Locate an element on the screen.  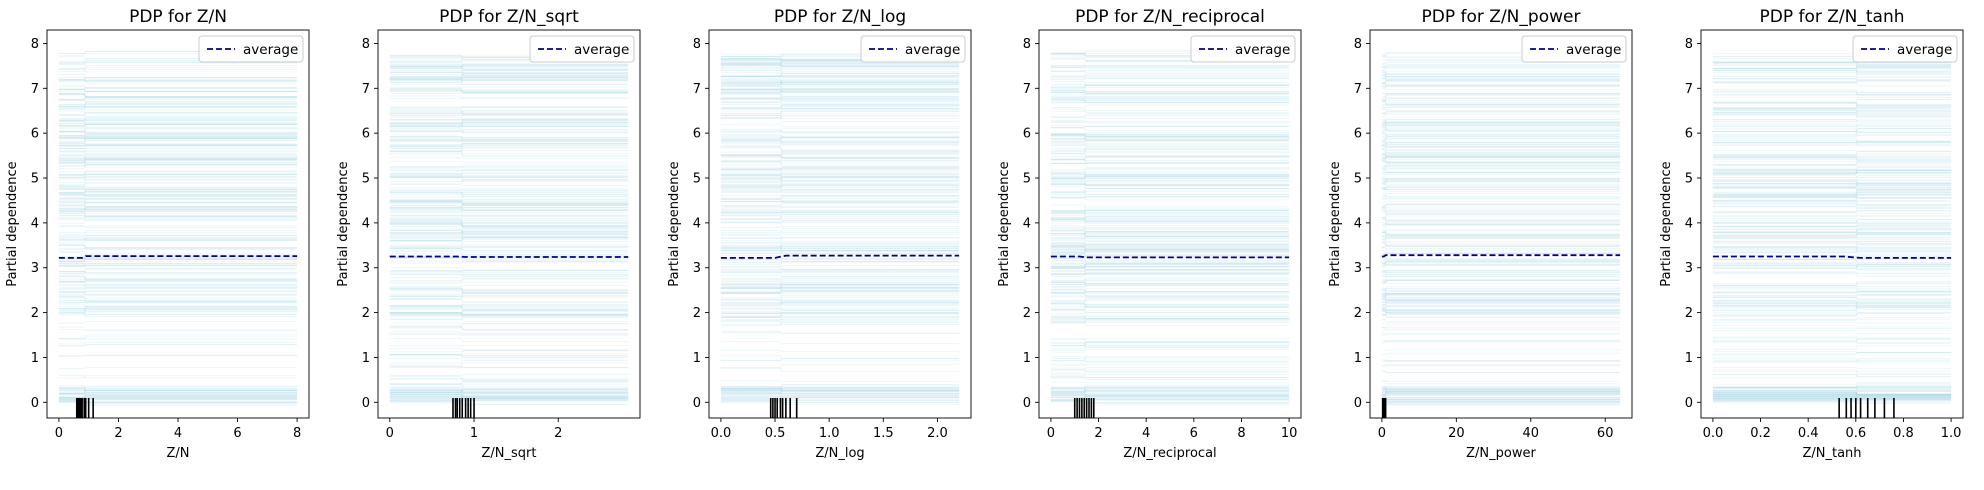
subplot-title: PDP for Z/N is located at coordinates (178, 17).